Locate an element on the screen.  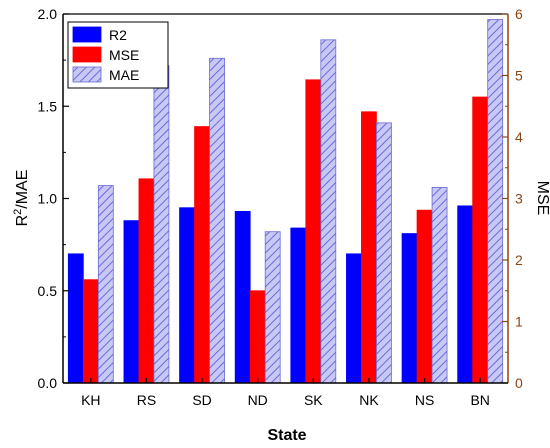
right-tick-label: 5 is located at coordinates (519, 76).